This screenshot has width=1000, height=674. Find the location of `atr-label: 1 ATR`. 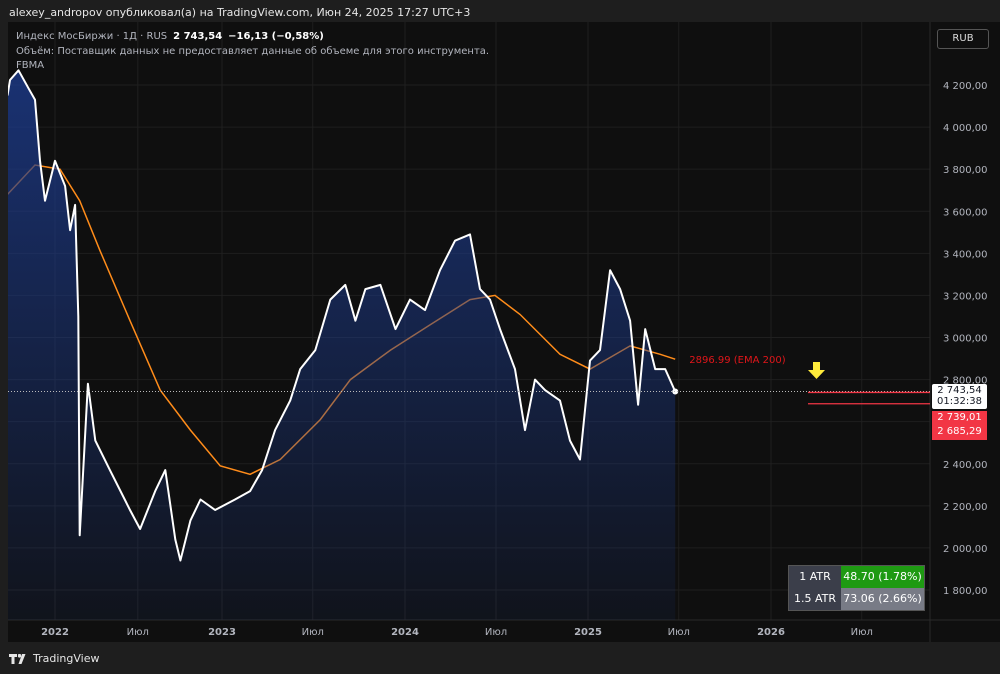

atr-label: 1 ATR is located at coordinates (815, 577).